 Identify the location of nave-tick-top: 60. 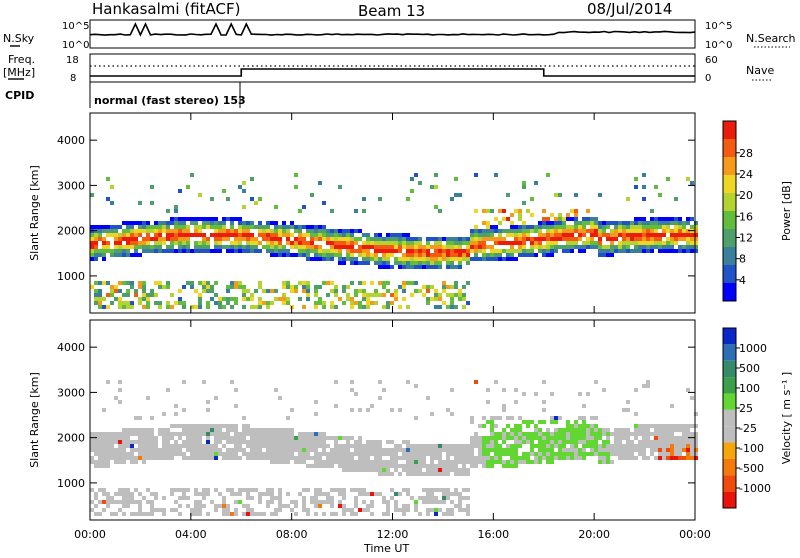
(711, 60).